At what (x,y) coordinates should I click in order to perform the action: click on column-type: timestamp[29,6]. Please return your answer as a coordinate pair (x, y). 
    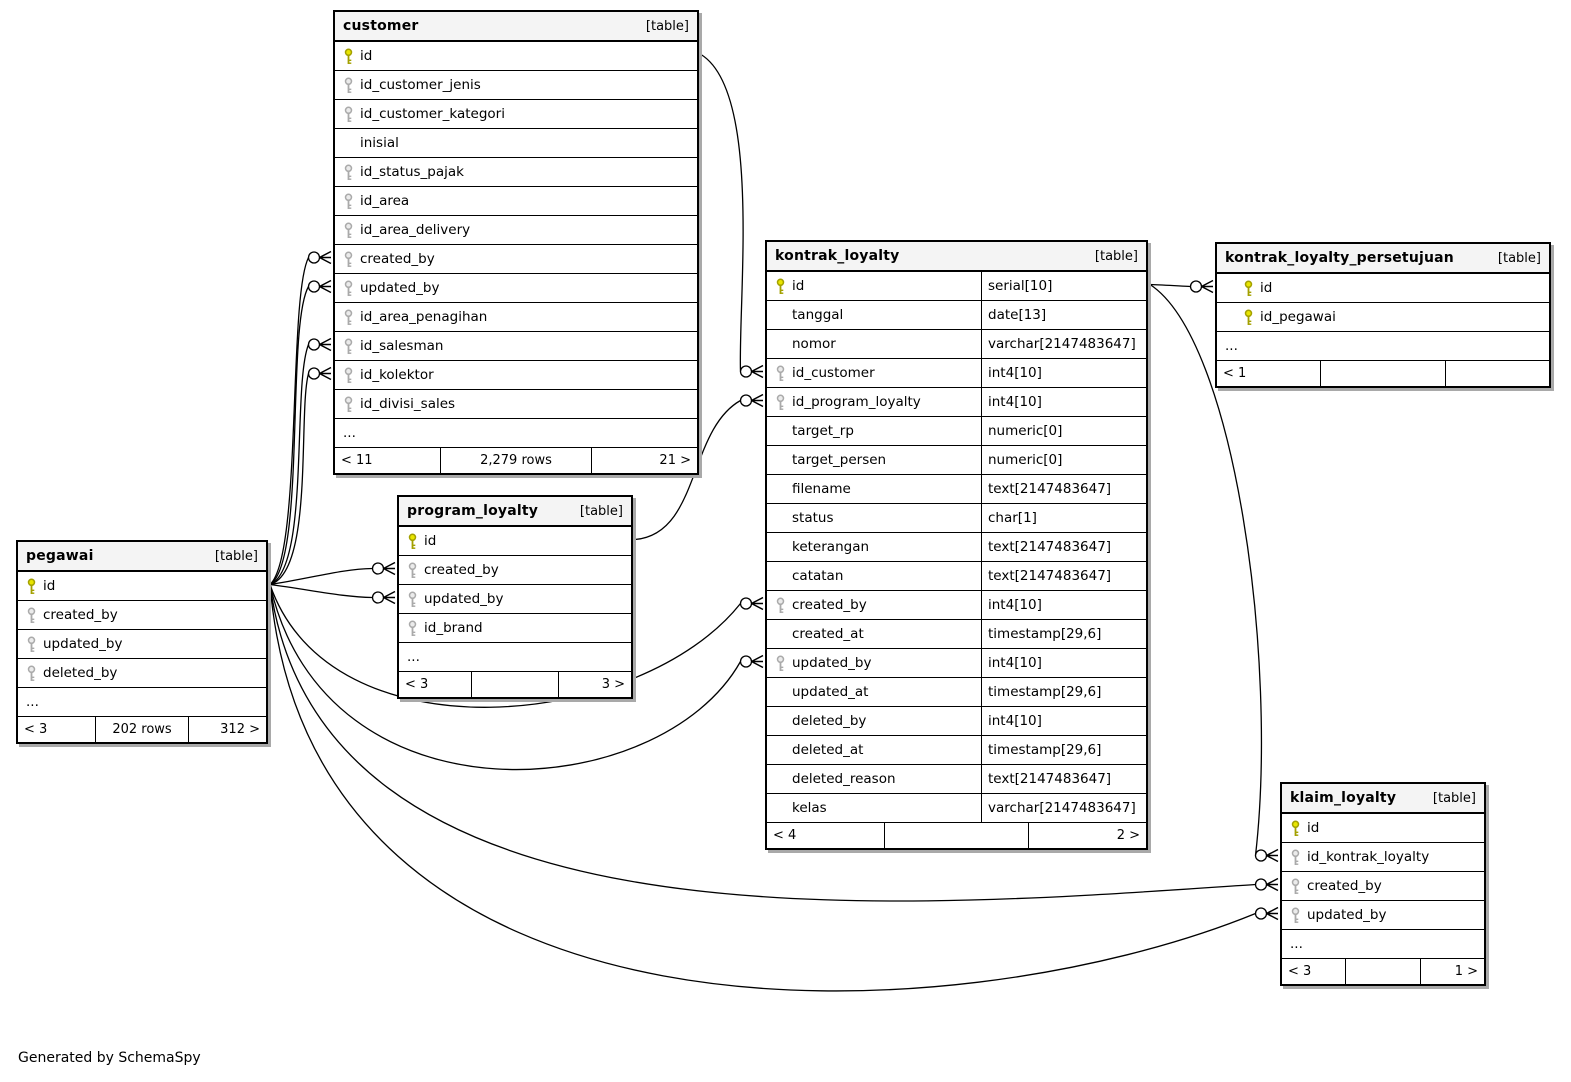
    Looking at the image, I should click on (1063, 750).